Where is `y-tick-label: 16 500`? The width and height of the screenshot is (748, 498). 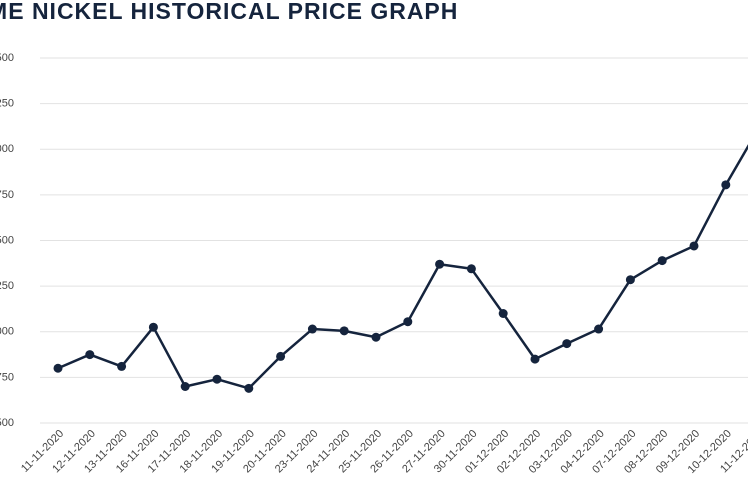
y-tick-label: 16 500 is located at coordinates (7, 240).